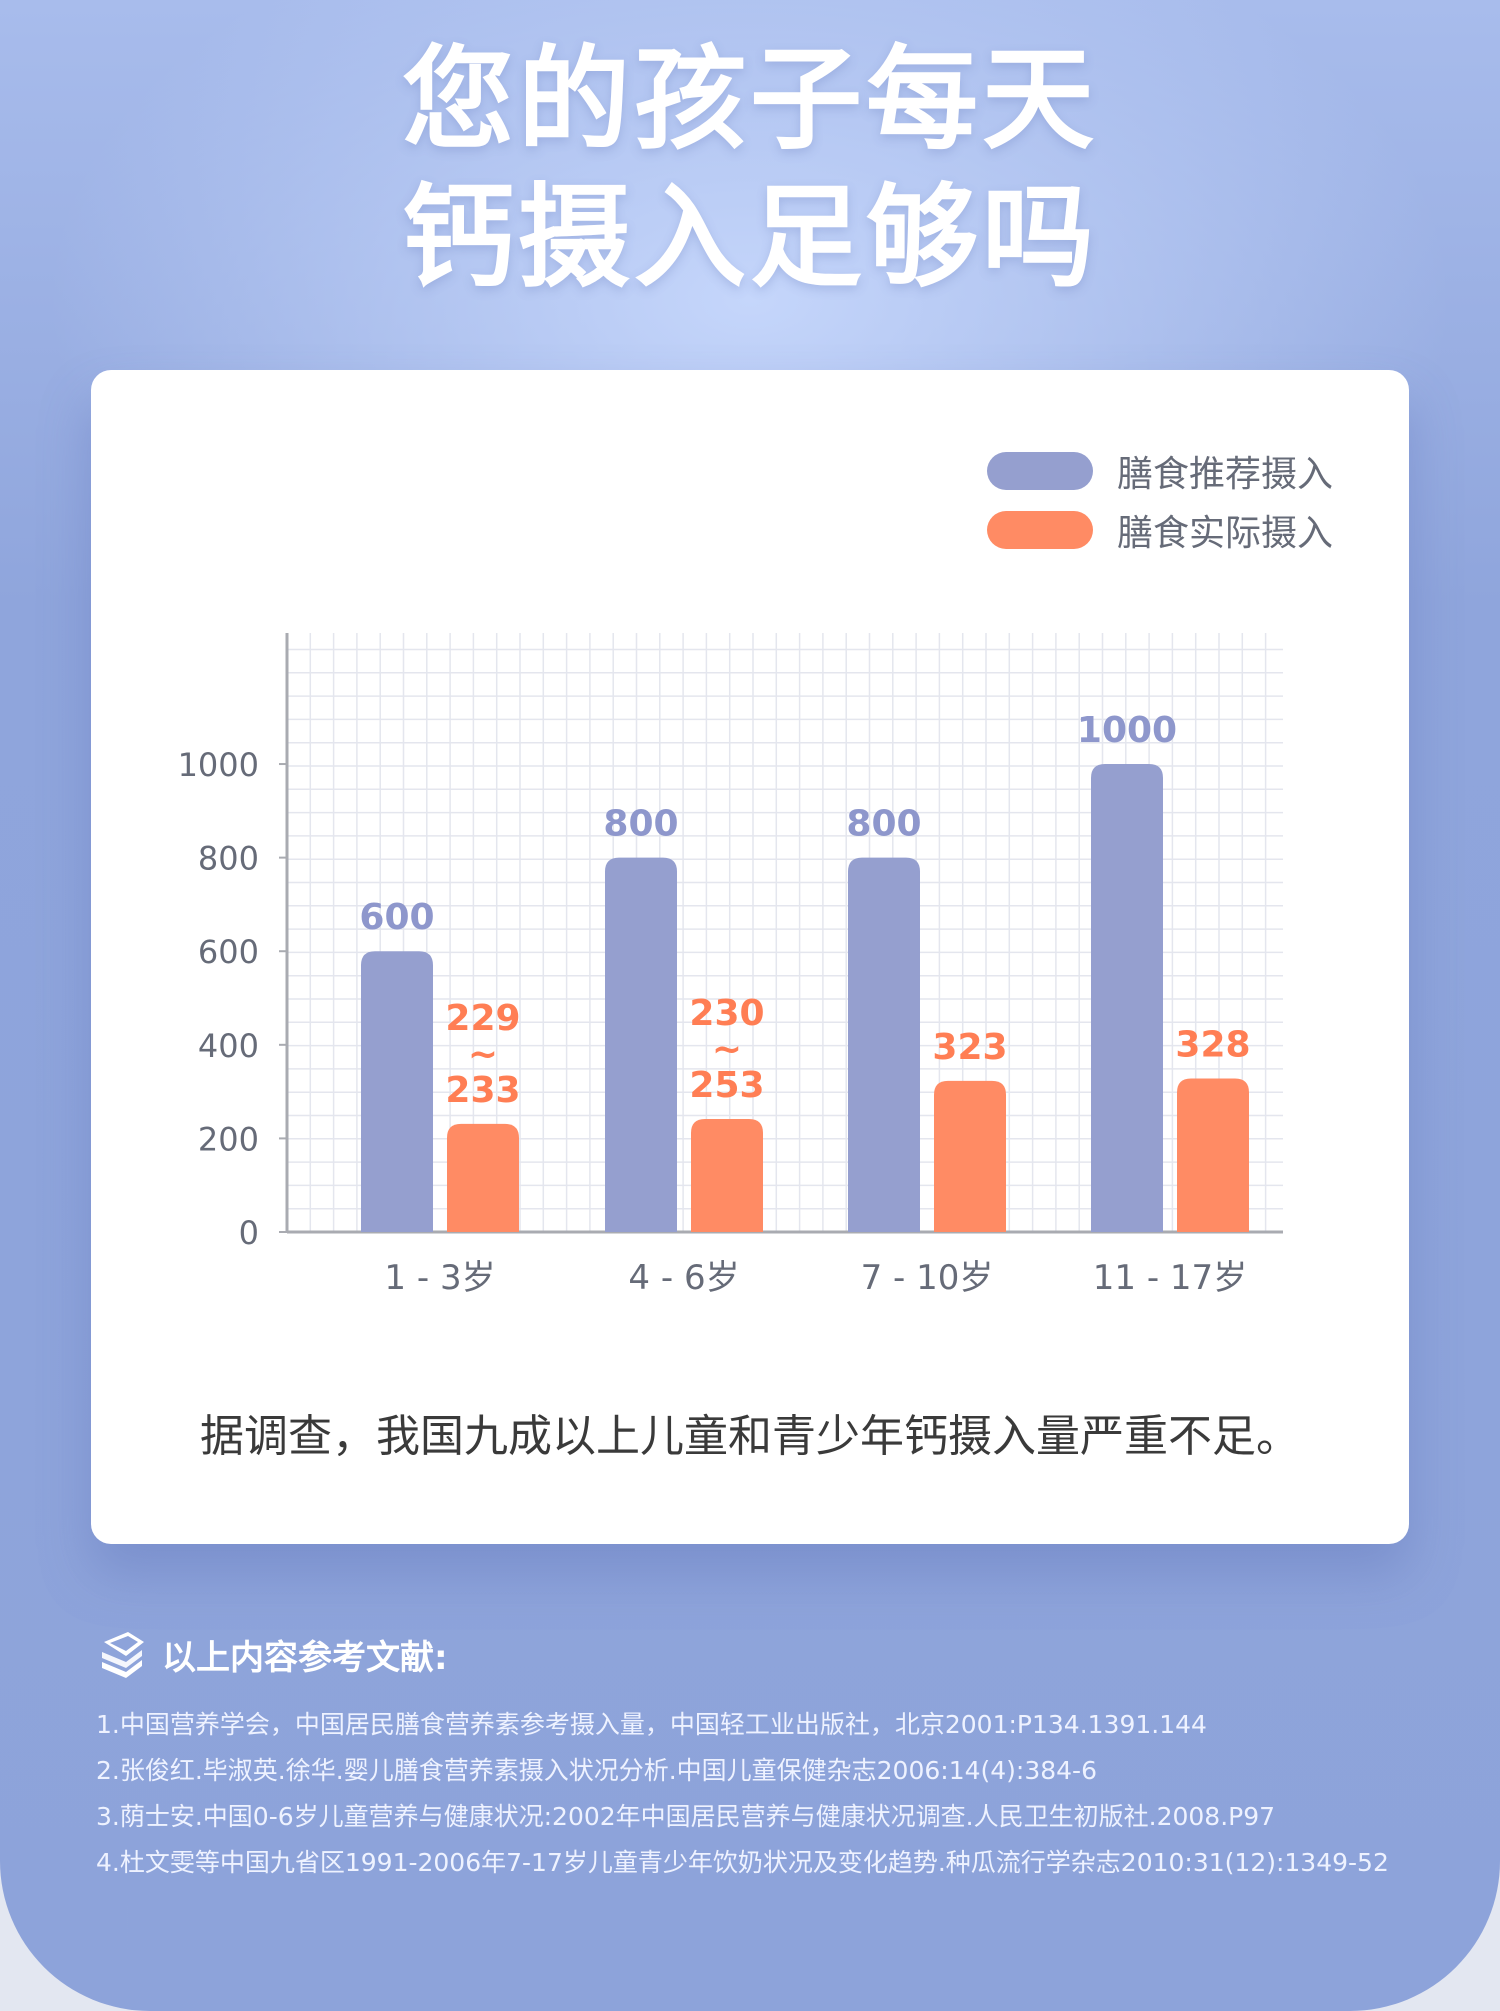  What do you see at coordinates (218, 765) in the screenshot?
I see `y-tick-label: 1000` at bounding box center [218, 765].